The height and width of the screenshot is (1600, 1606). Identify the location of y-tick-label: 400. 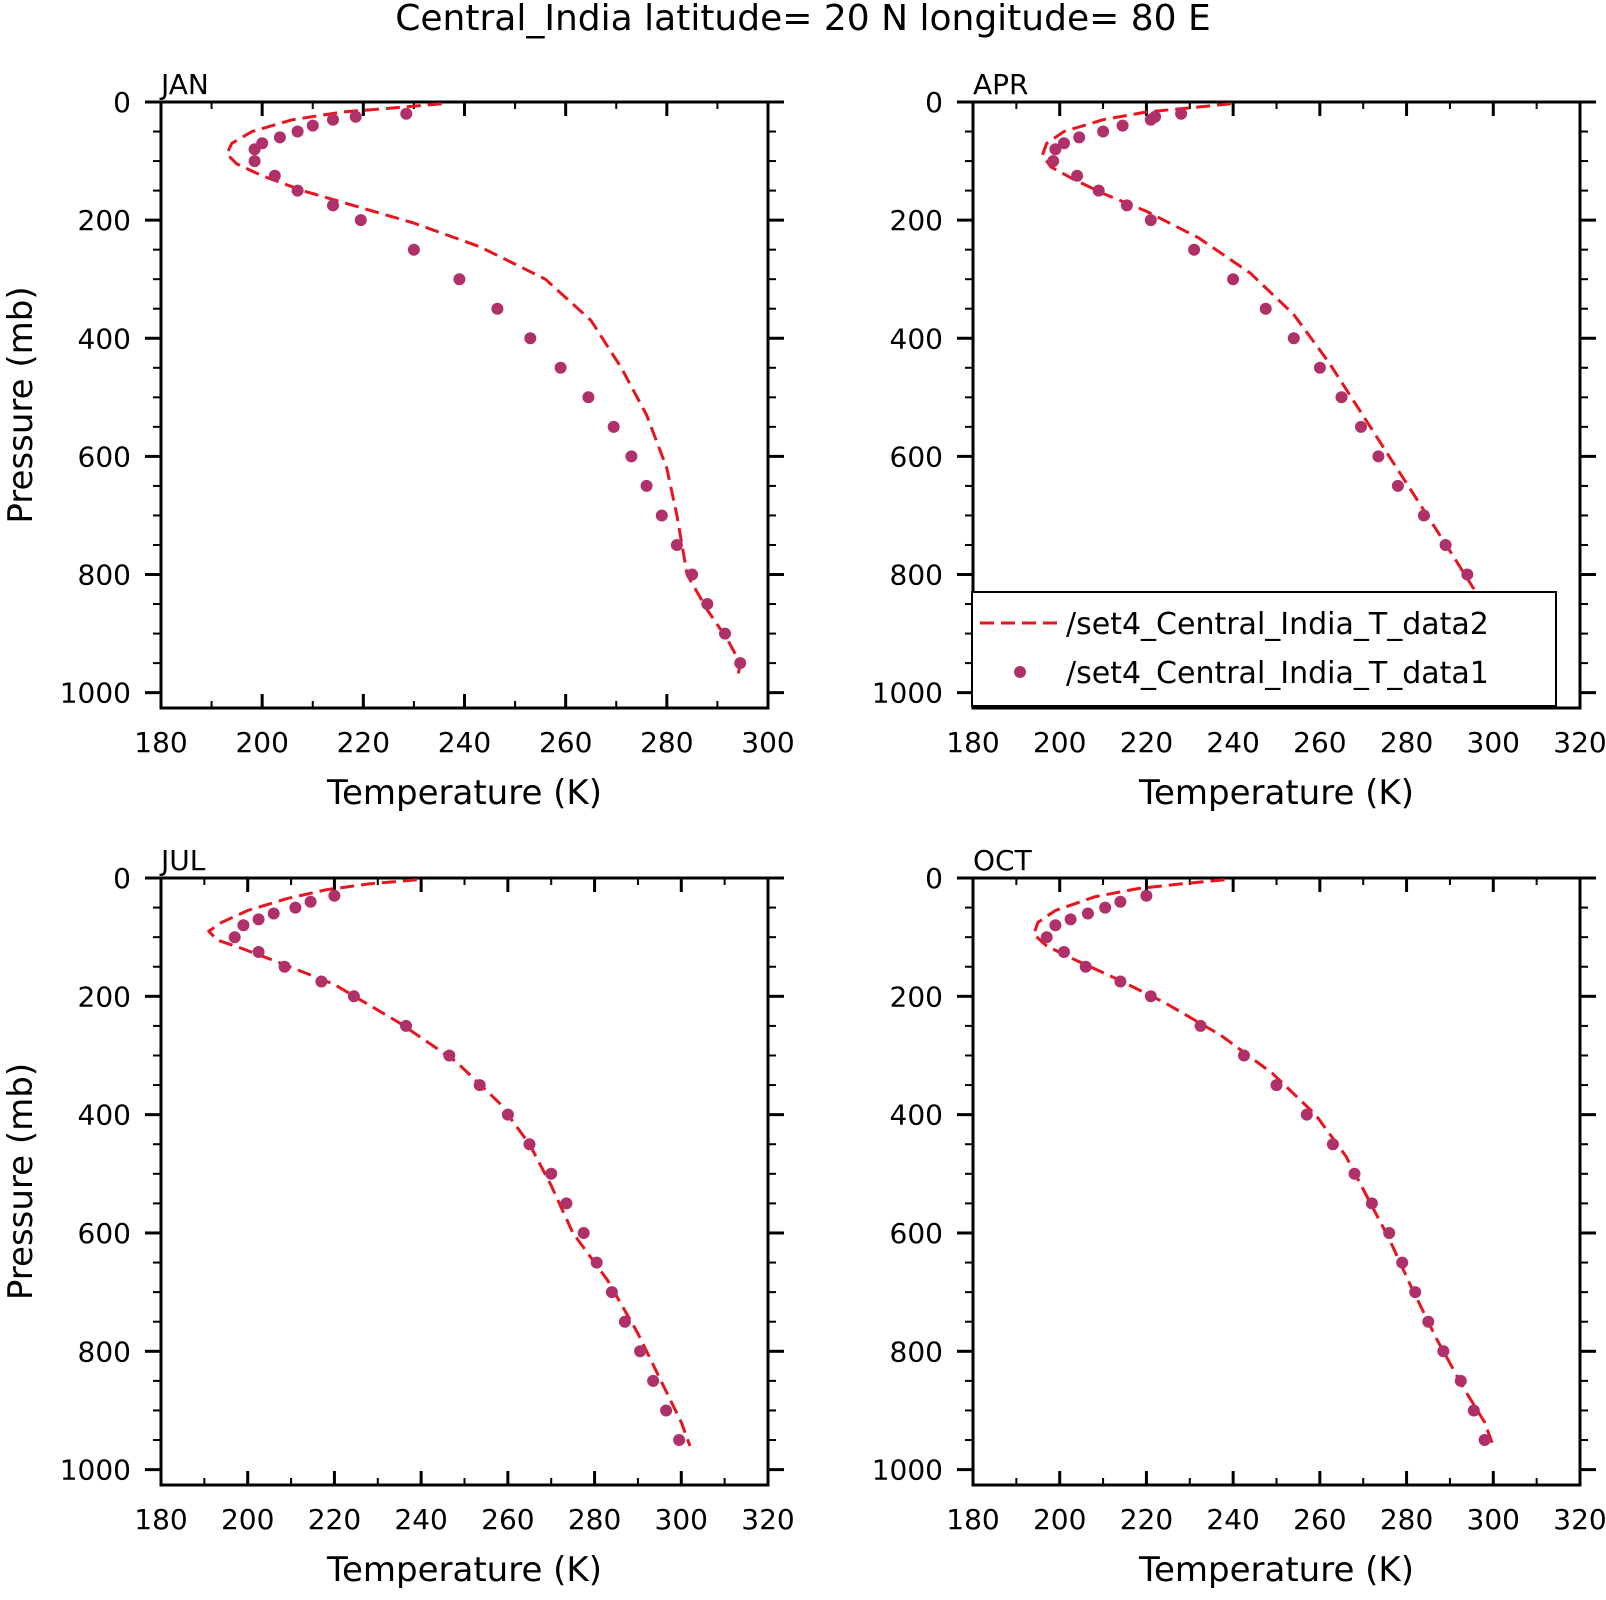
(104, 338).